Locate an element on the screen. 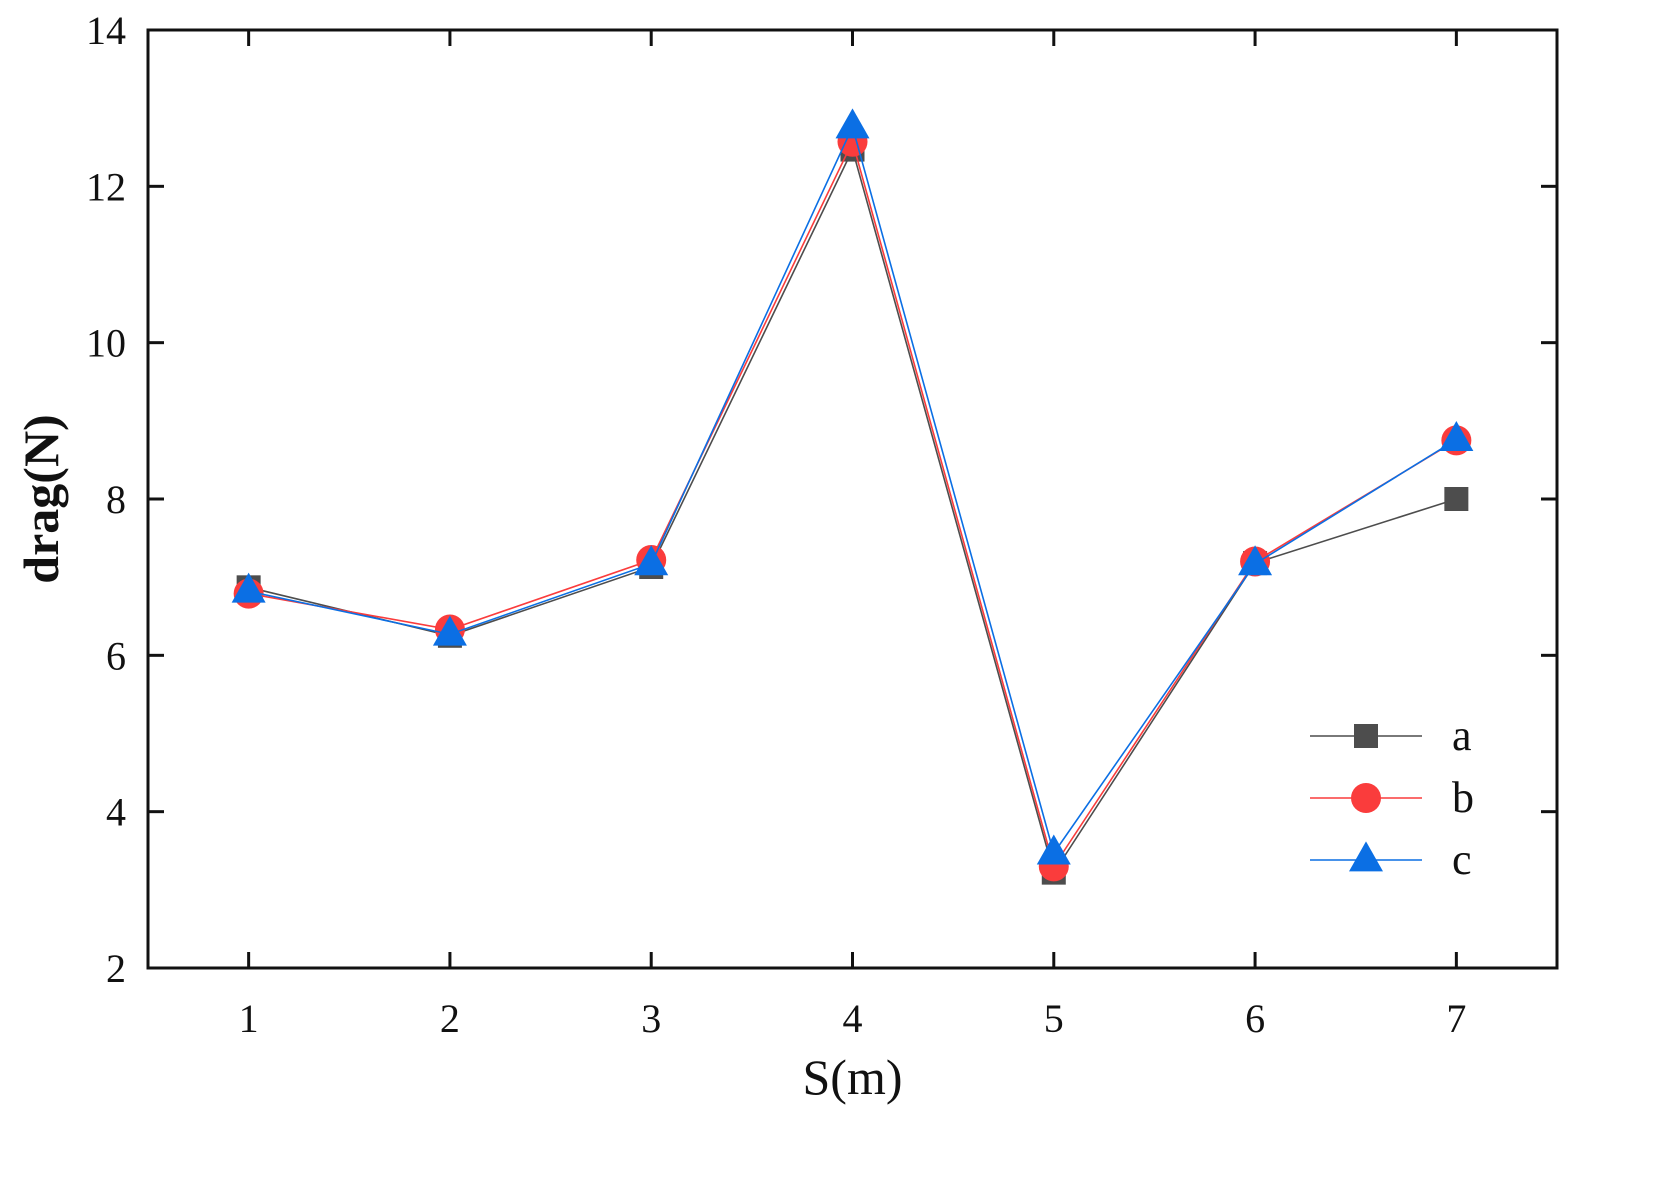  legend-marker-b is located at coordinates (1366, 798).